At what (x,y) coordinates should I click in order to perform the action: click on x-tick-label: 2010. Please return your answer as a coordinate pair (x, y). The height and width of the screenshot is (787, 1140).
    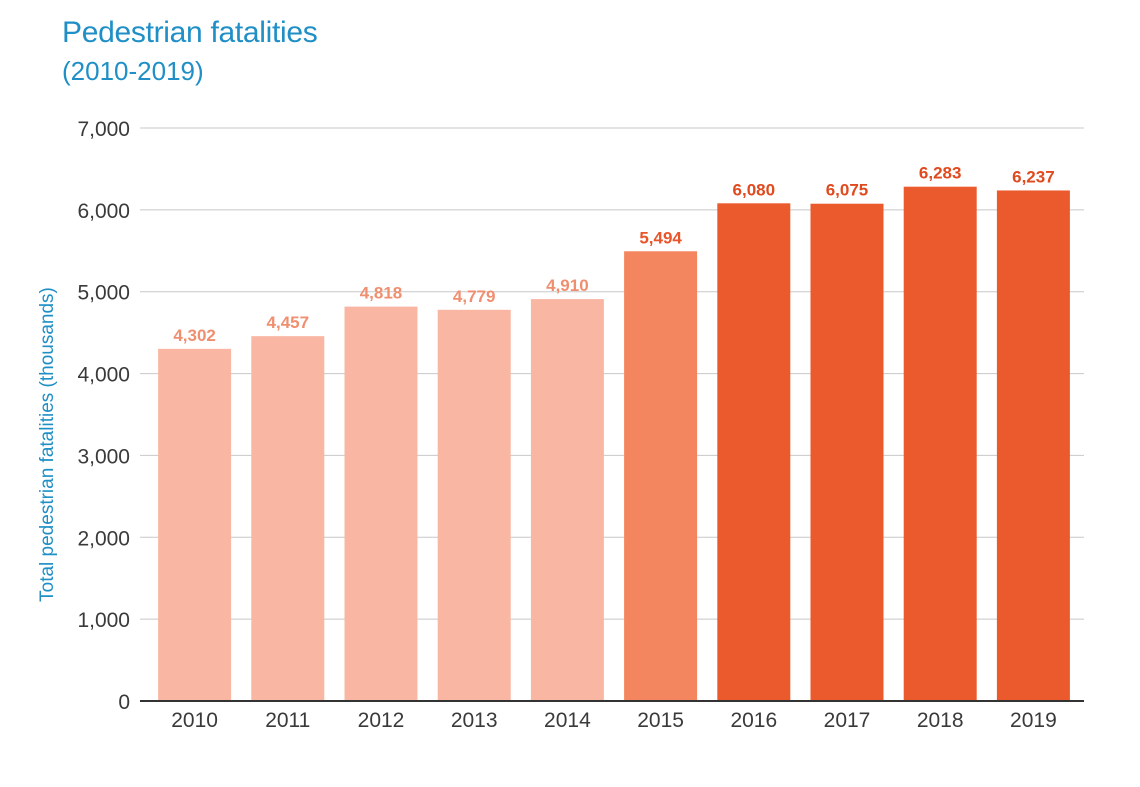
    Looking at the image, I should click on (194, 720).